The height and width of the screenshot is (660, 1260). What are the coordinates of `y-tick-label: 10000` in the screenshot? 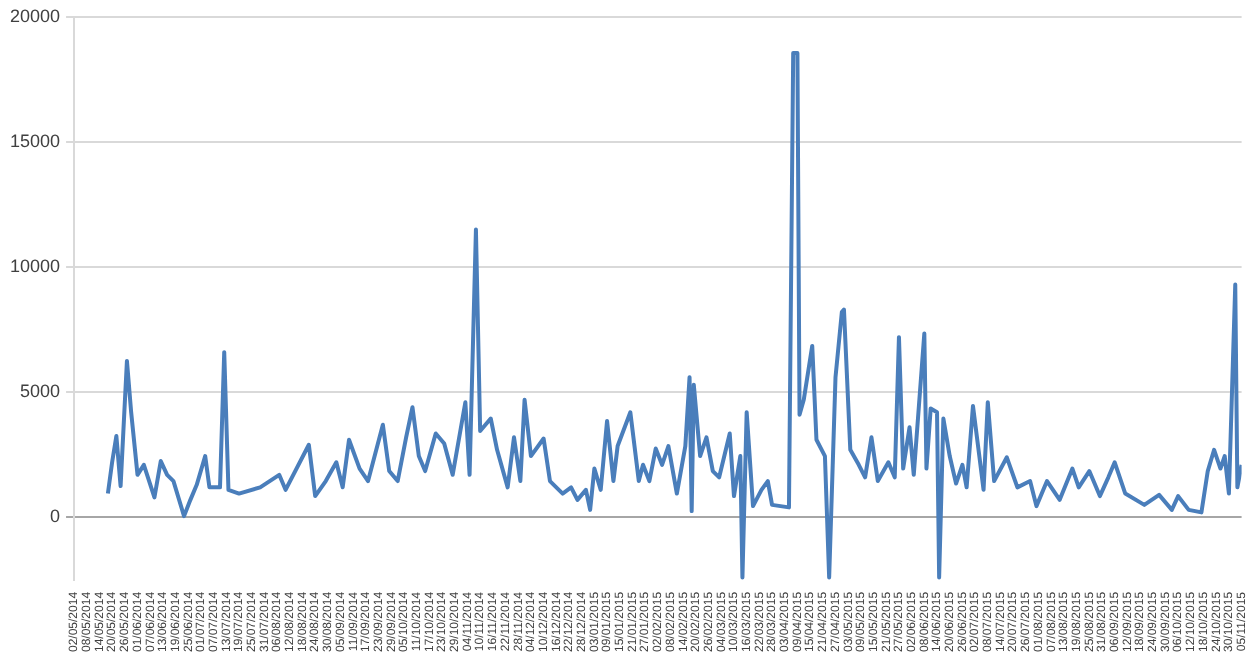 It's located at (35, 266).